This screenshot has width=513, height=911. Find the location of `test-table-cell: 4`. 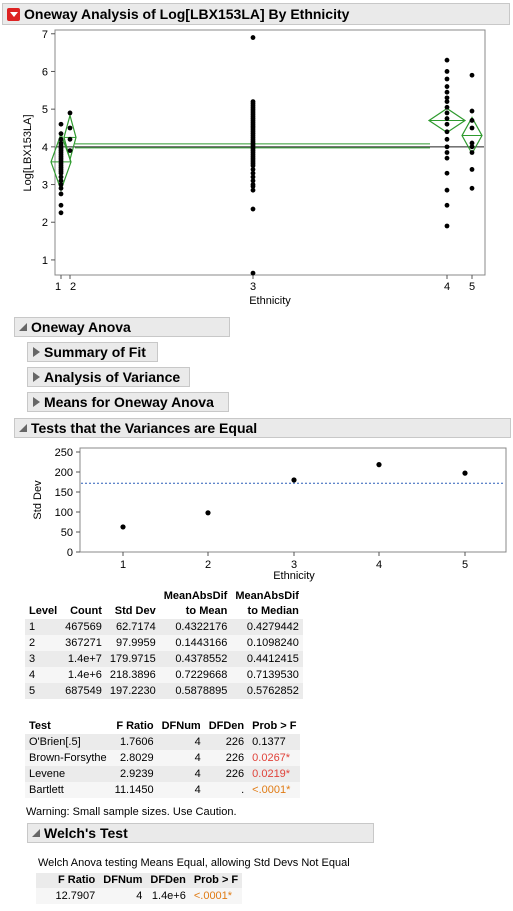

test-table-cell: 4 is located at coordinates (197, 742).